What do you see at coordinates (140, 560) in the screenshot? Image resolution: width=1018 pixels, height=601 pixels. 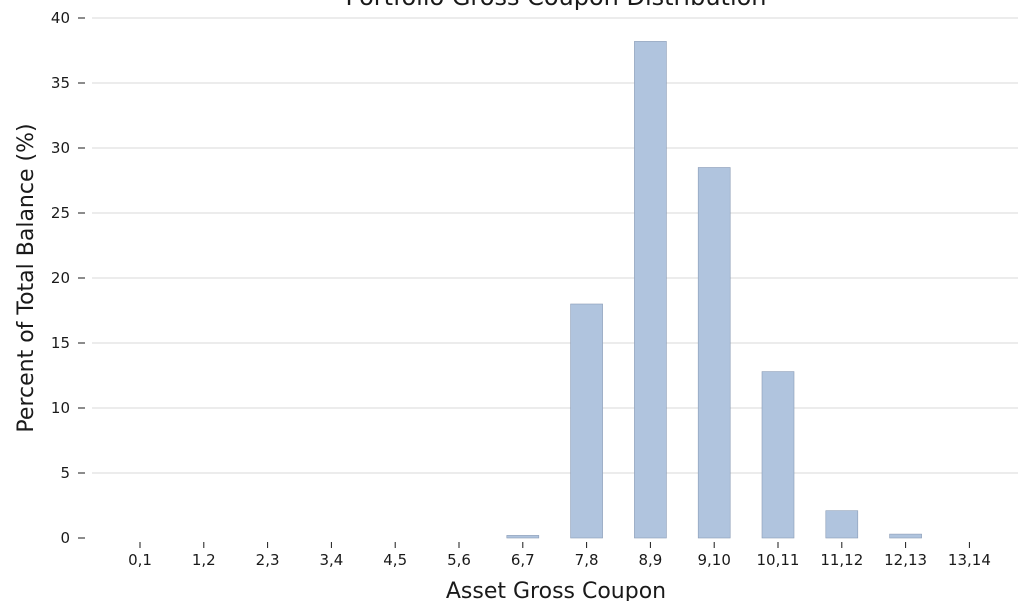 I see `x-tick-label: 0,1` at bounding box center [140, 560].